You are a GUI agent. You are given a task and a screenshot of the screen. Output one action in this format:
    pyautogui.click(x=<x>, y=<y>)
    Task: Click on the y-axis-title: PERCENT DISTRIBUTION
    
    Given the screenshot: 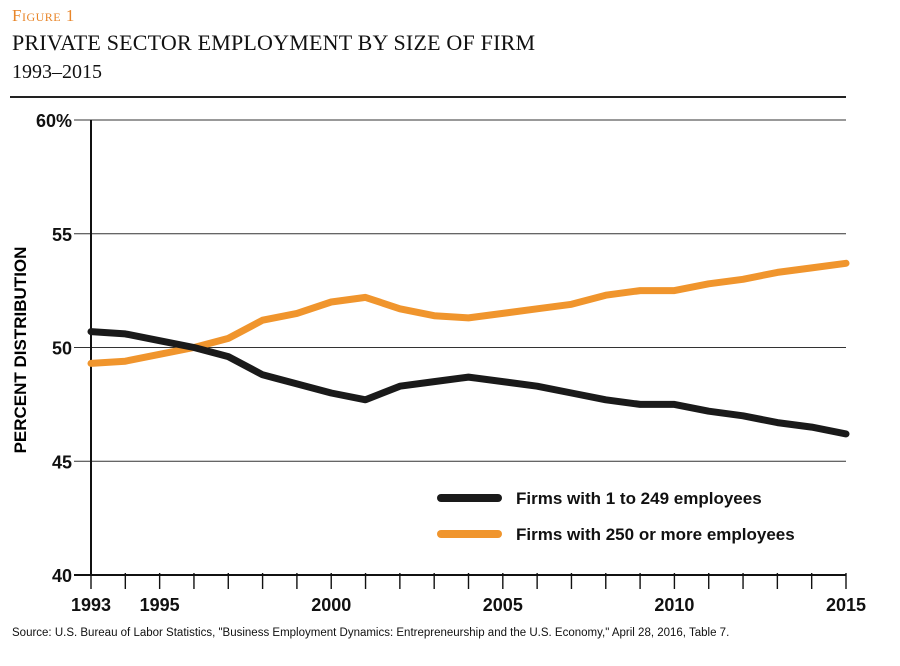 What is the action you would take?
    pyautogui.click(x=20, y=350)
    